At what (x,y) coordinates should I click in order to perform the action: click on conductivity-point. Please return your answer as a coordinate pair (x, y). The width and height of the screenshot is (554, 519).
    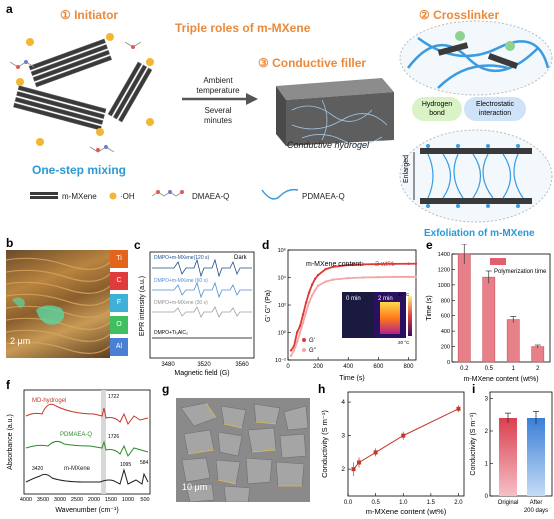
    Looking at the image, I should click on (353, 469).